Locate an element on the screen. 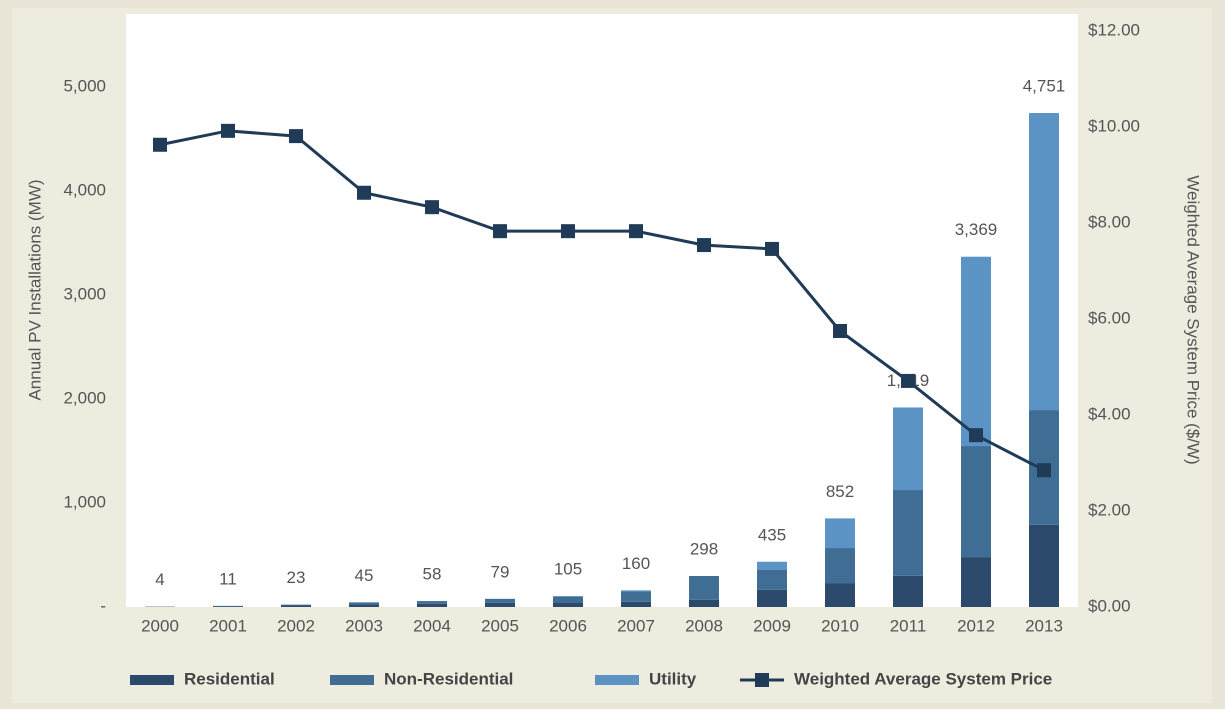 The width and height of the screenshot is (1225, 709). y2-tick-label: $6.00 is located at coordinates (1109, 317).